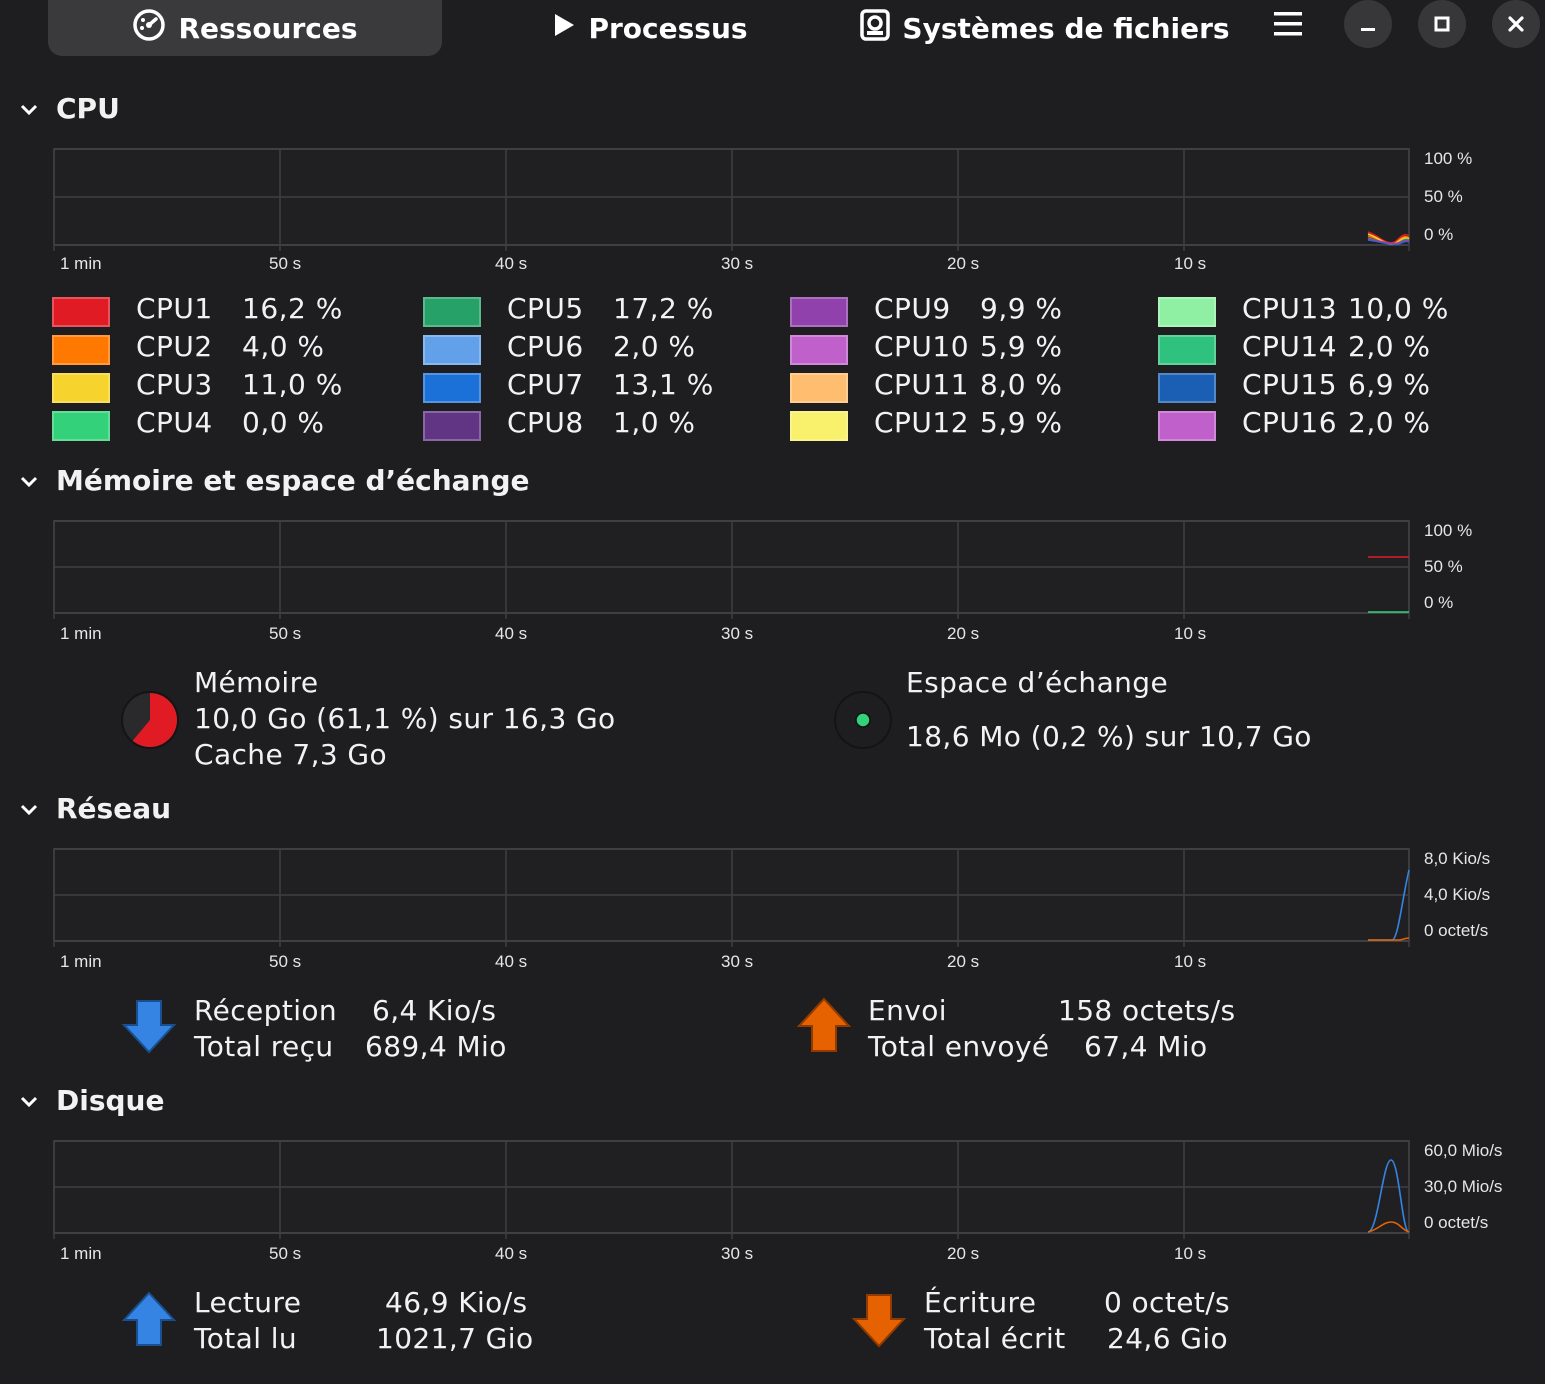 The image size is (1545, 1384). Describe the element at coordinates (174, 422) in the screenshot. I see `cpu-name: CPU4` at that location.